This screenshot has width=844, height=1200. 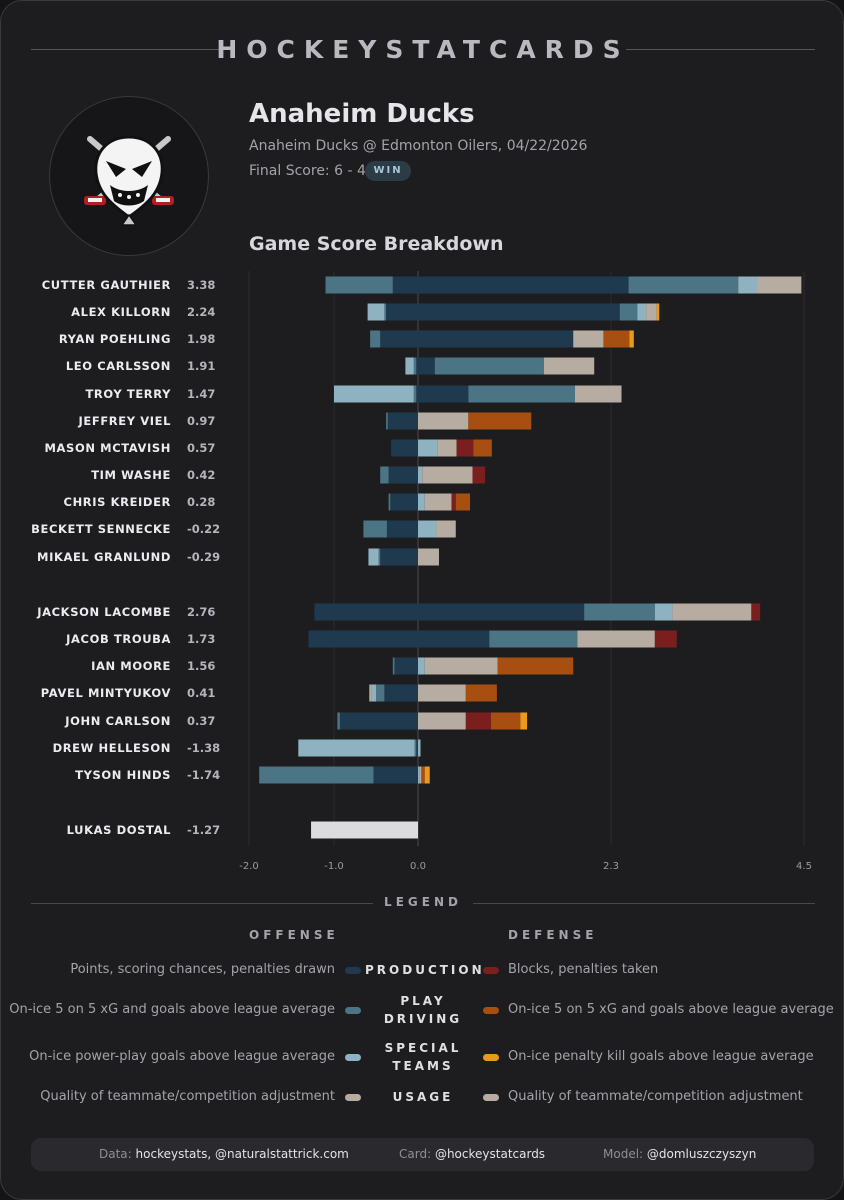 What do you see at coordinates (201, 448) in the screenshot?
I see `player-score: 0.57` at bounding box center [201, 448].